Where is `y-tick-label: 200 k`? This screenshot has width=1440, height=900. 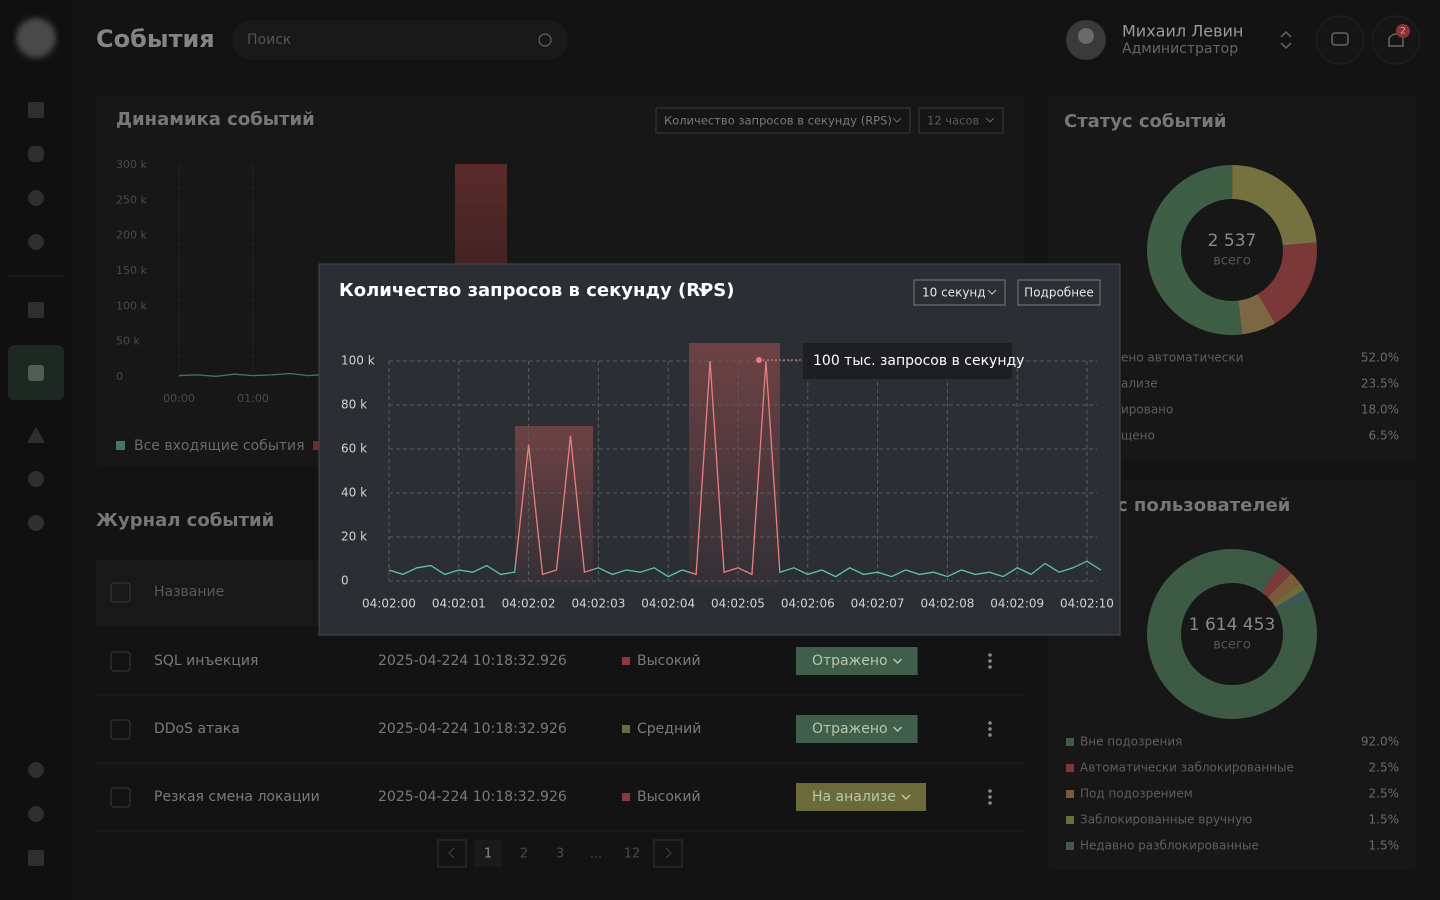 y-tick-label: 200 k is located at coordinates (131, 235).